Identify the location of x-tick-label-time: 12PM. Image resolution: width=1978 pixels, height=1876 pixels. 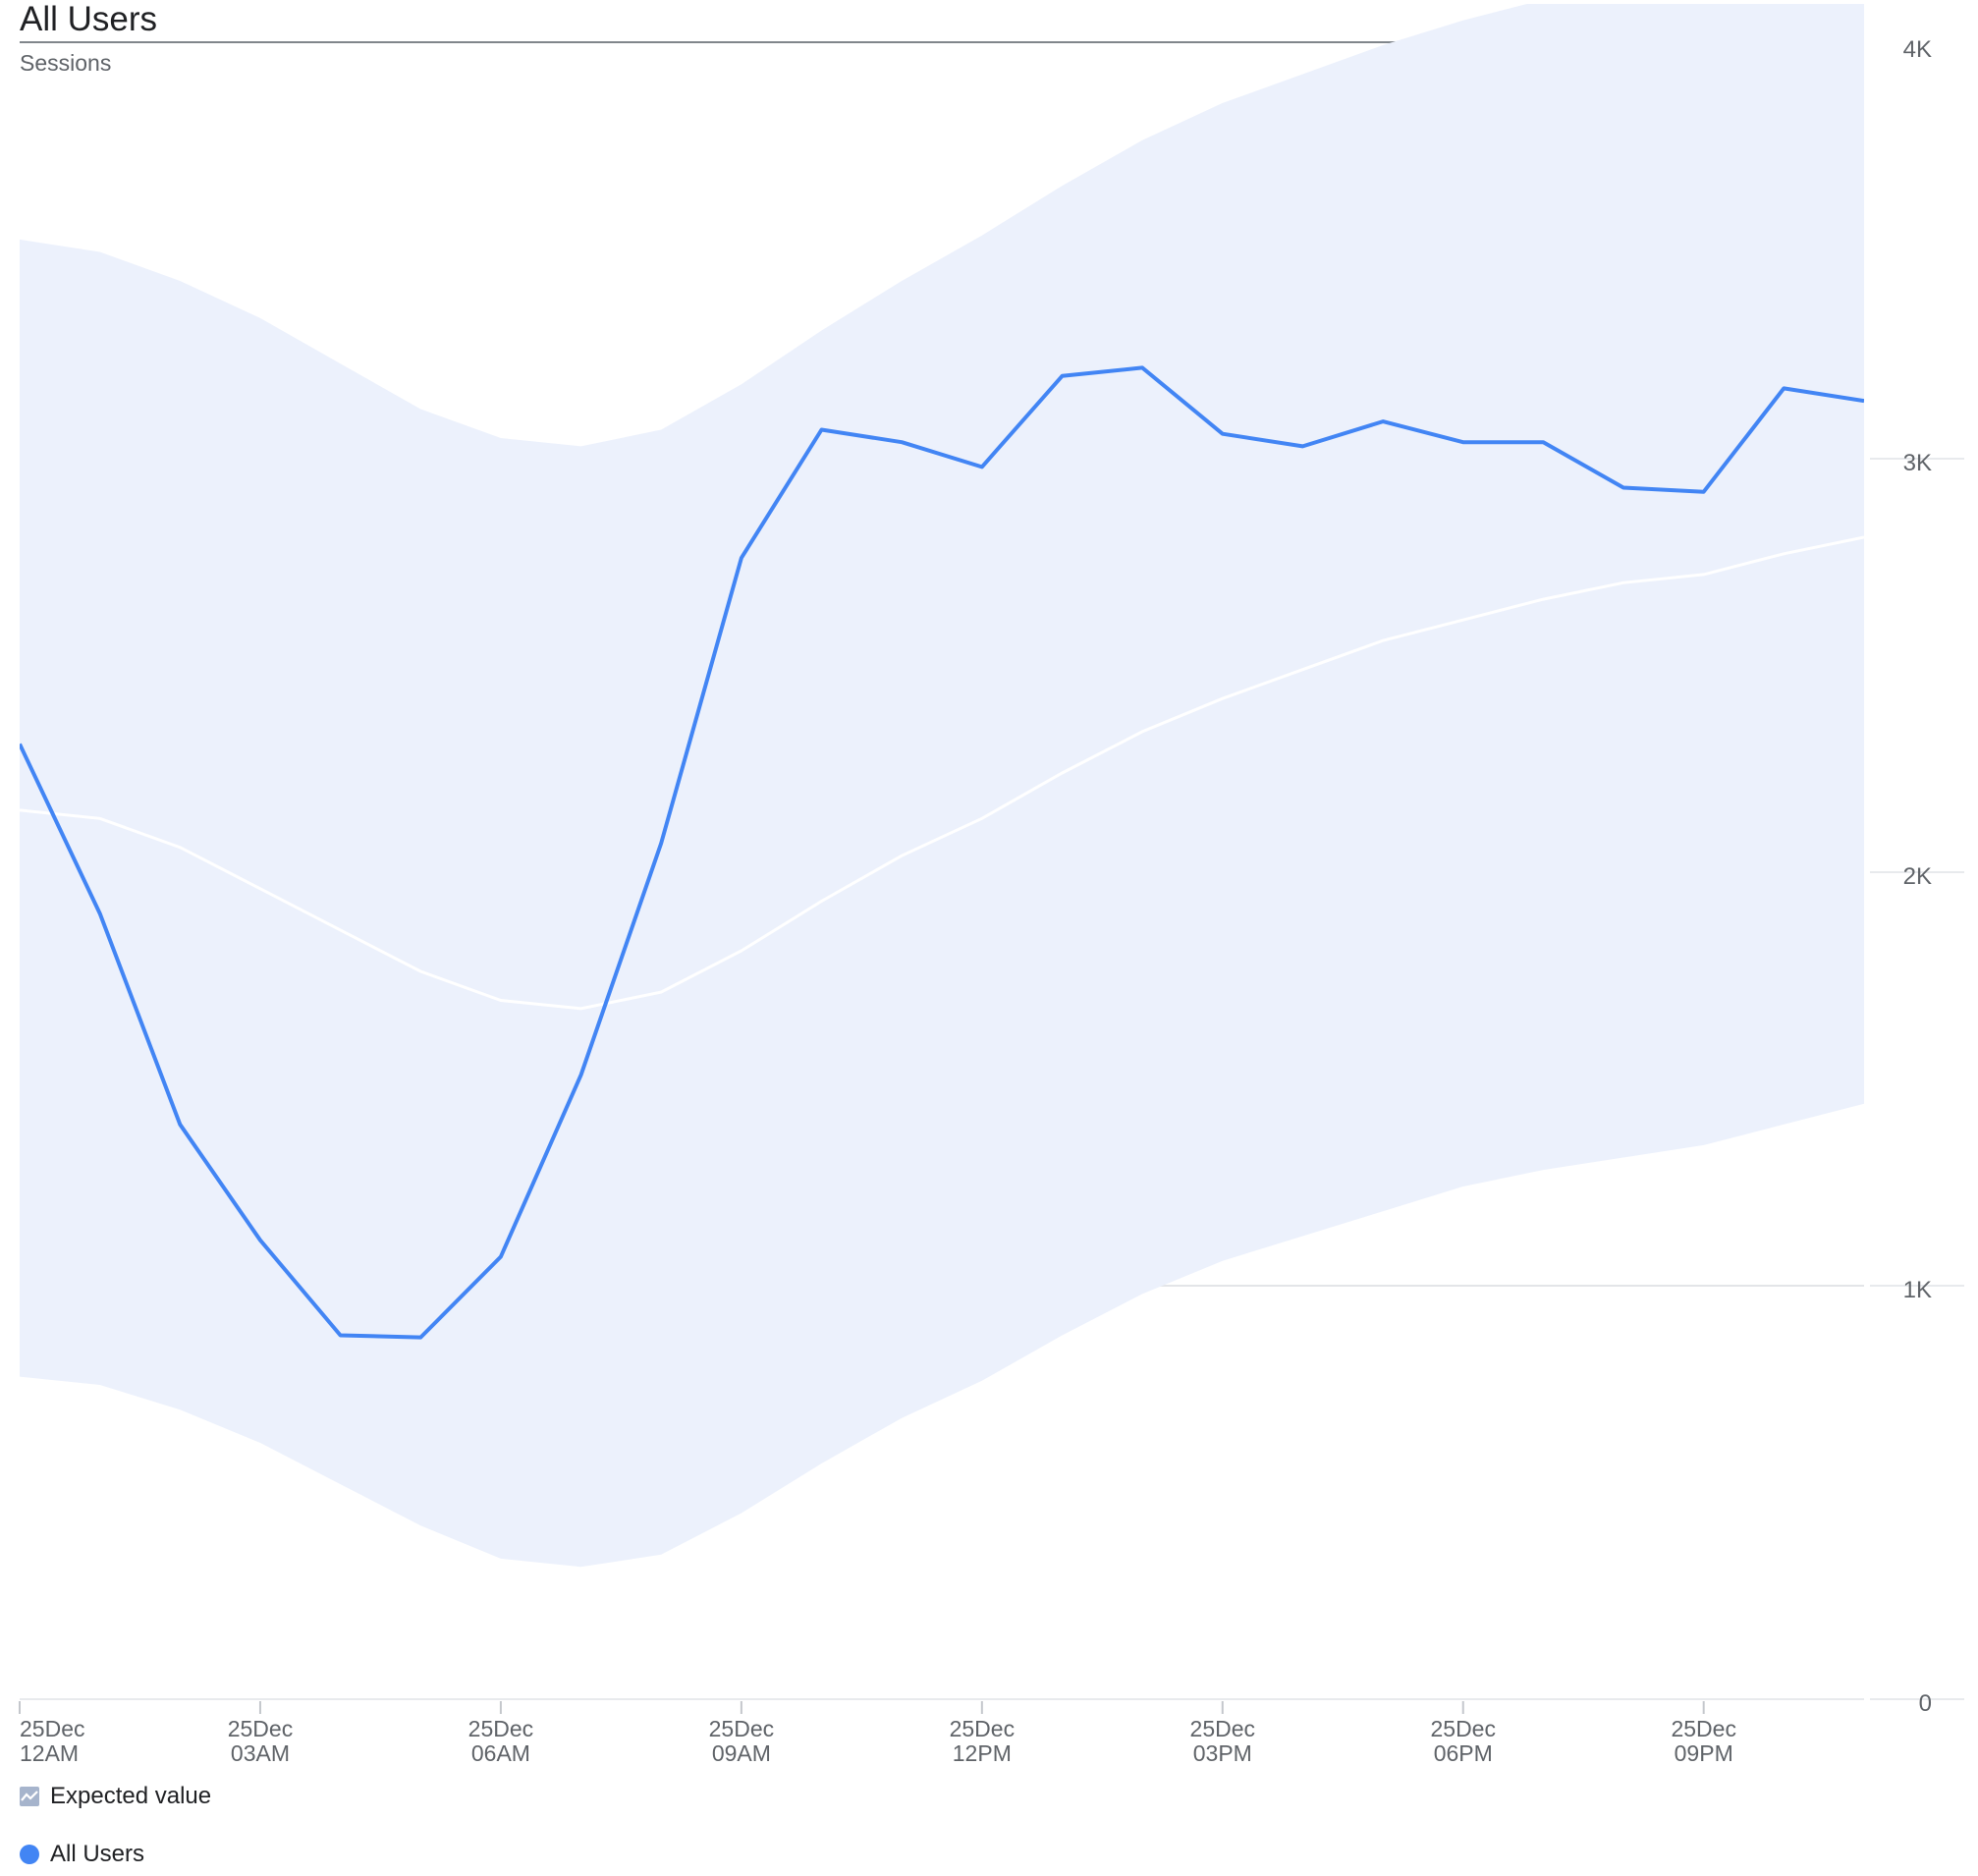
(982, 1753).